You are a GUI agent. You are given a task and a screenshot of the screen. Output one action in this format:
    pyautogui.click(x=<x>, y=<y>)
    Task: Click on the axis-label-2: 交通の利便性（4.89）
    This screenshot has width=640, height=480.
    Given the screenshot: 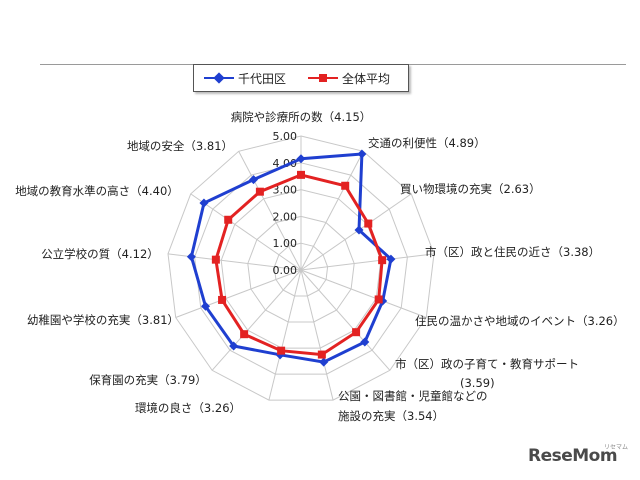 What is the action you would take?
    pyautogui.click(x=427, y=143)
    